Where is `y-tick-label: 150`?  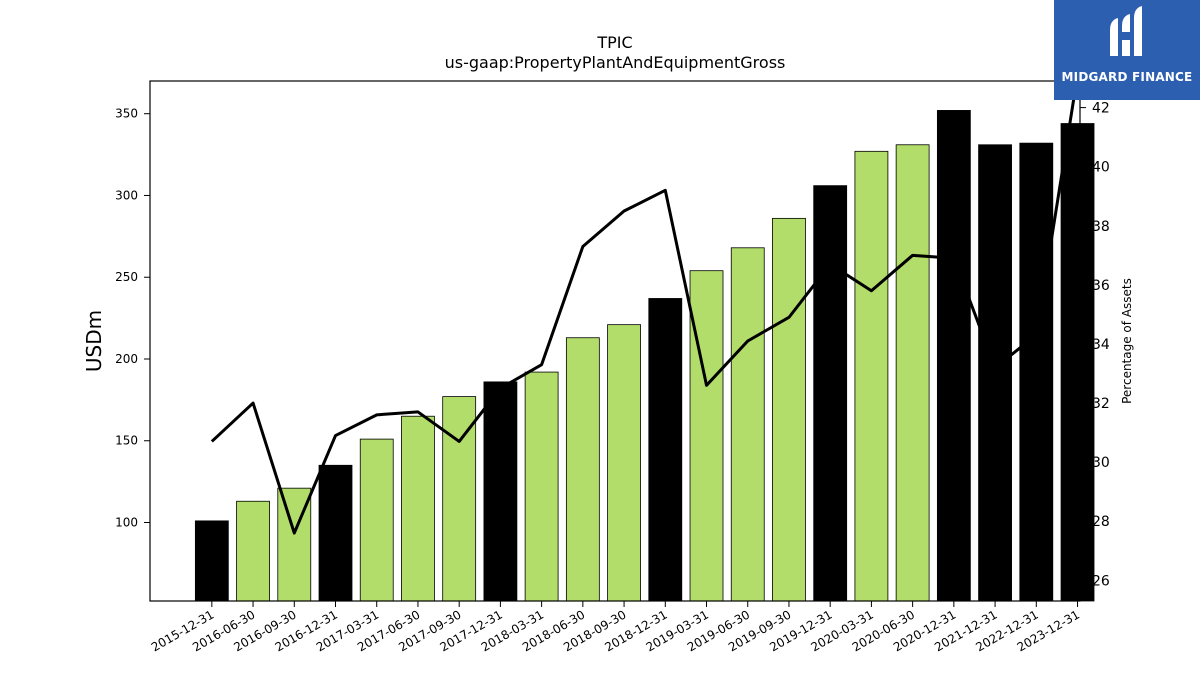
y-tick-label: 150 is located at coordinates (126, 441).